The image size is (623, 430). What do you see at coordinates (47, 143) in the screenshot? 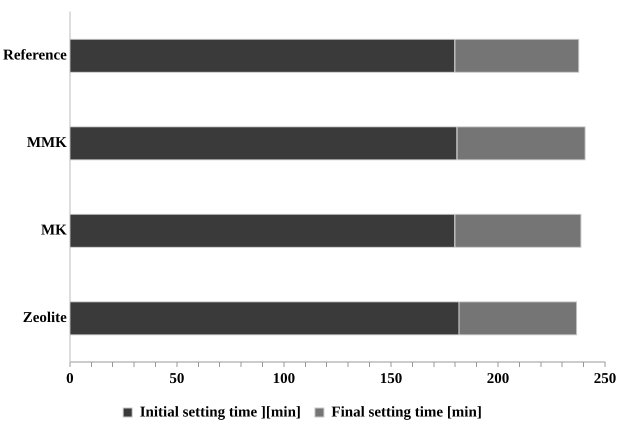
I see `y-tick-label: MMK` at bounding box center [47, 143].